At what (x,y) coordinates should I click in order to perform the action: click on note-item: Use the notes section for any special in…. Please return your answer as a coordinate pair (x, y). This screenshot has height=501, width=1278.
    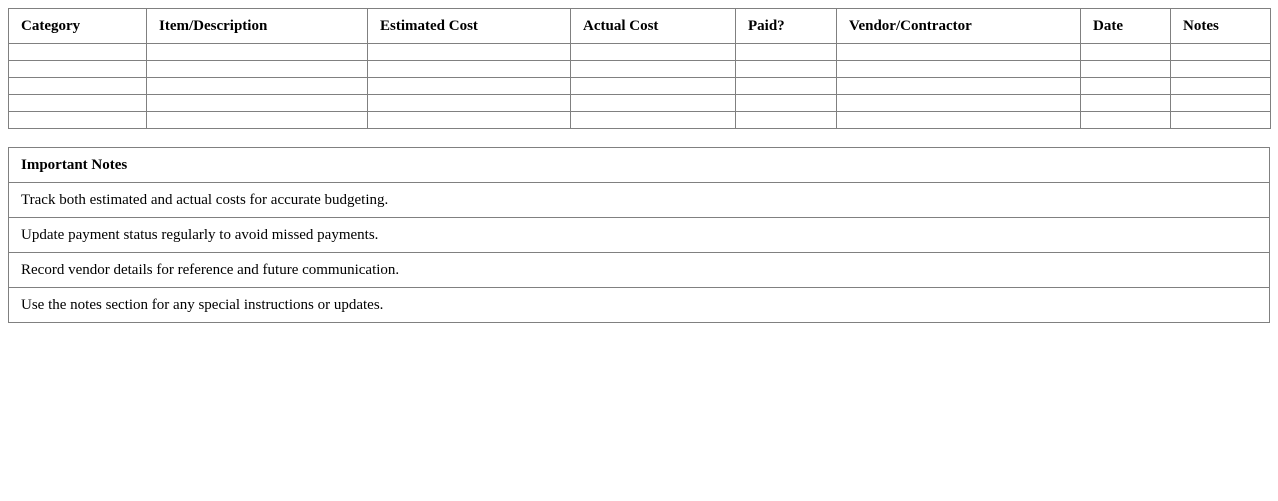
    Looking at the image, I should click on (639, 305).